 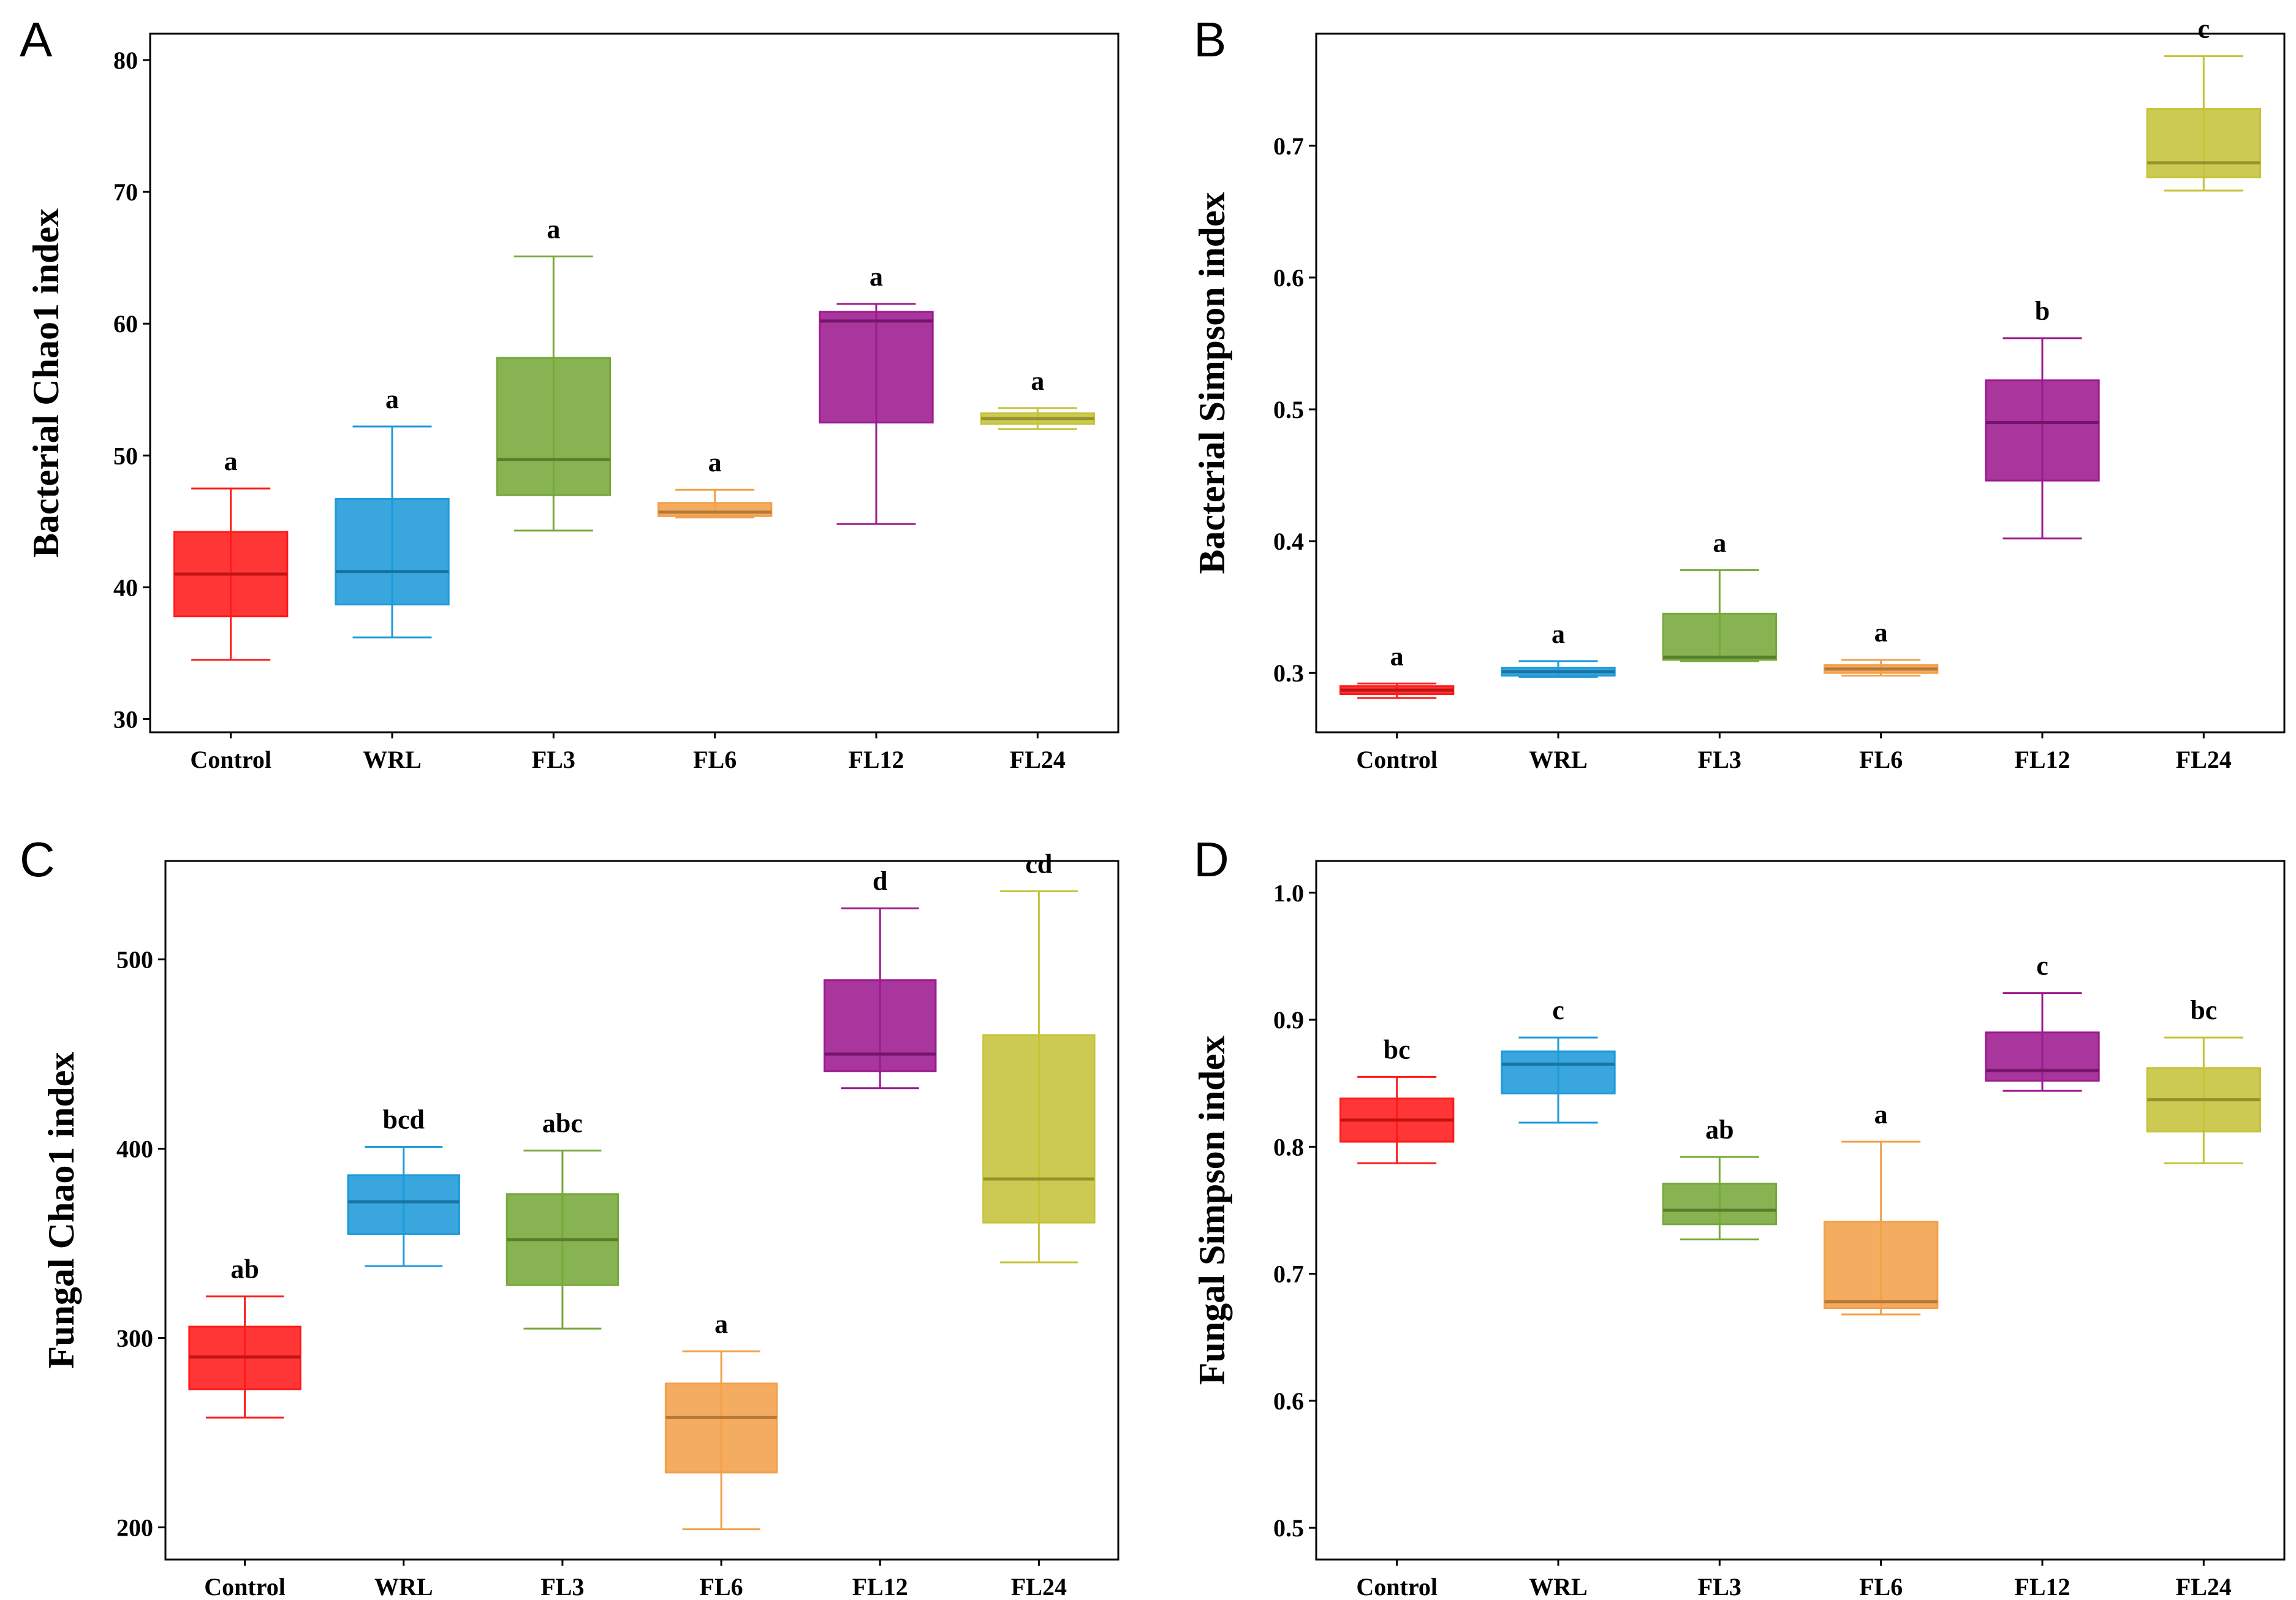 I want to click on box-fl24: cd, so click(x=1039, y=1056).